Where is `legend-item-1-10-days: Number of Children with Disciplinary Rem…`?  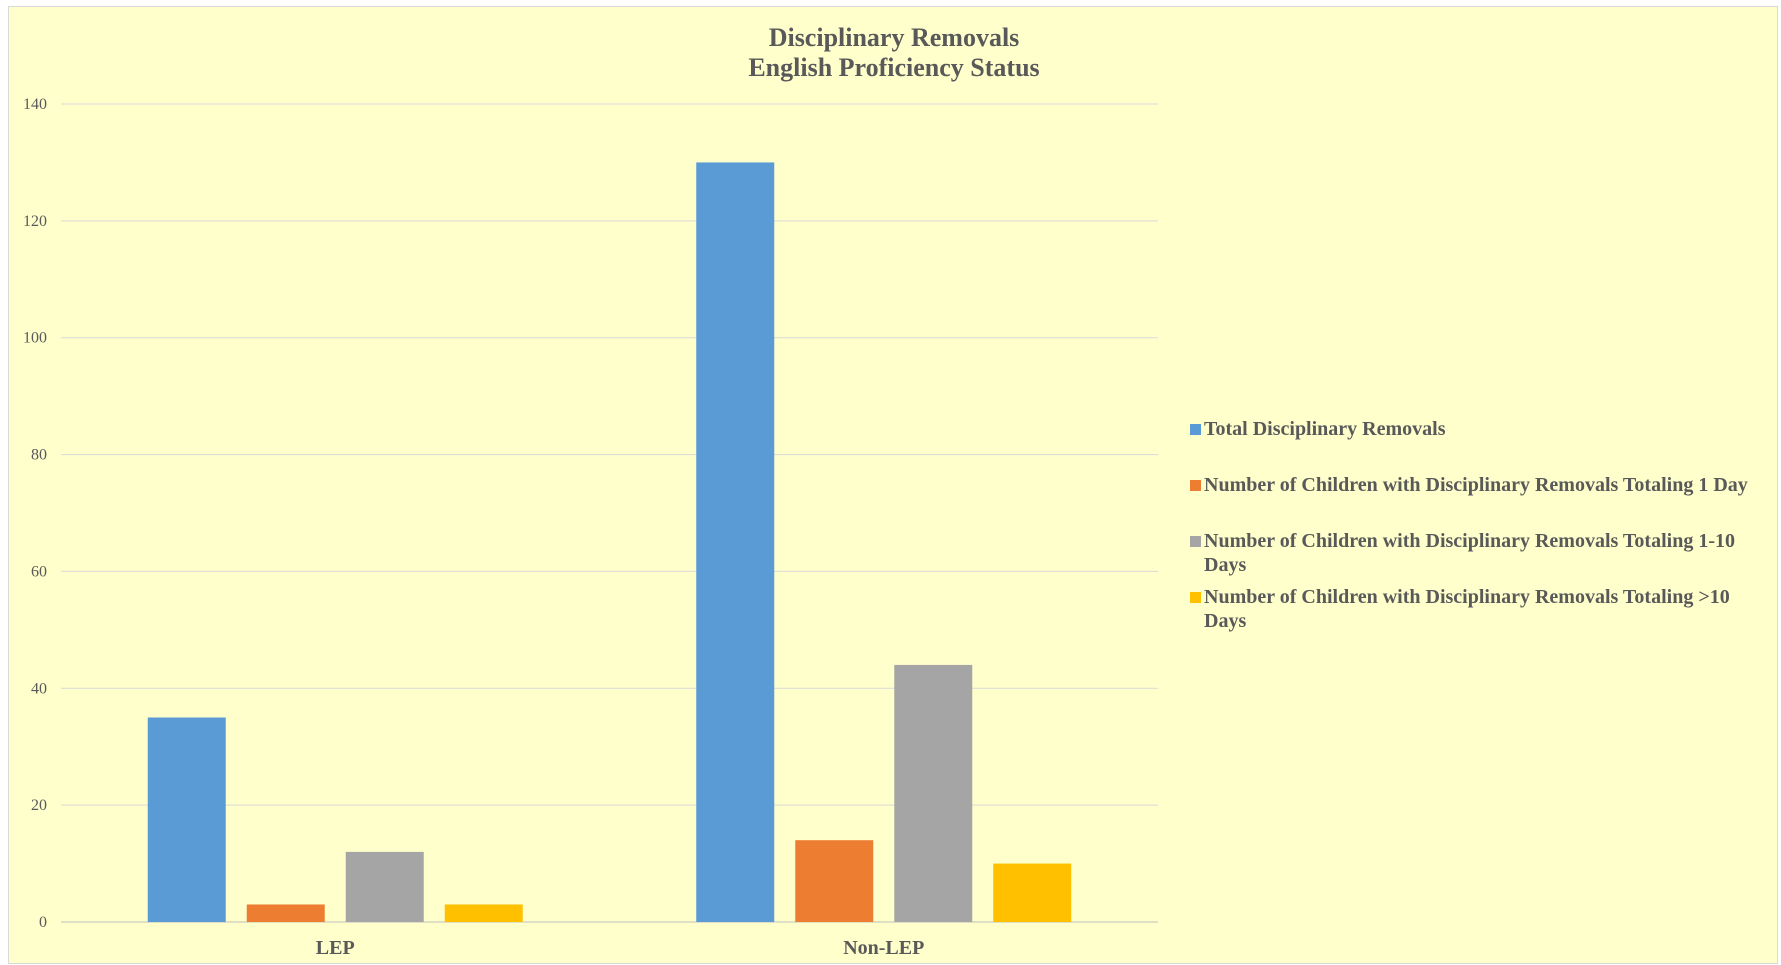 legend-item-1-10-days: Number of Children with Disciplinary Rem… is located at coordinates (1480, 557).